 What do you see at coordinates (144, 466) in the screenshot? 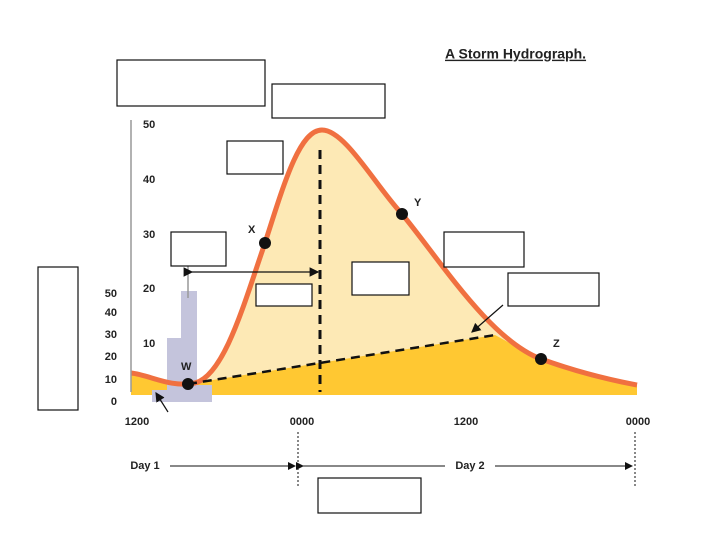
I see `day-label: Day 1` at bounding box center [144, 466].